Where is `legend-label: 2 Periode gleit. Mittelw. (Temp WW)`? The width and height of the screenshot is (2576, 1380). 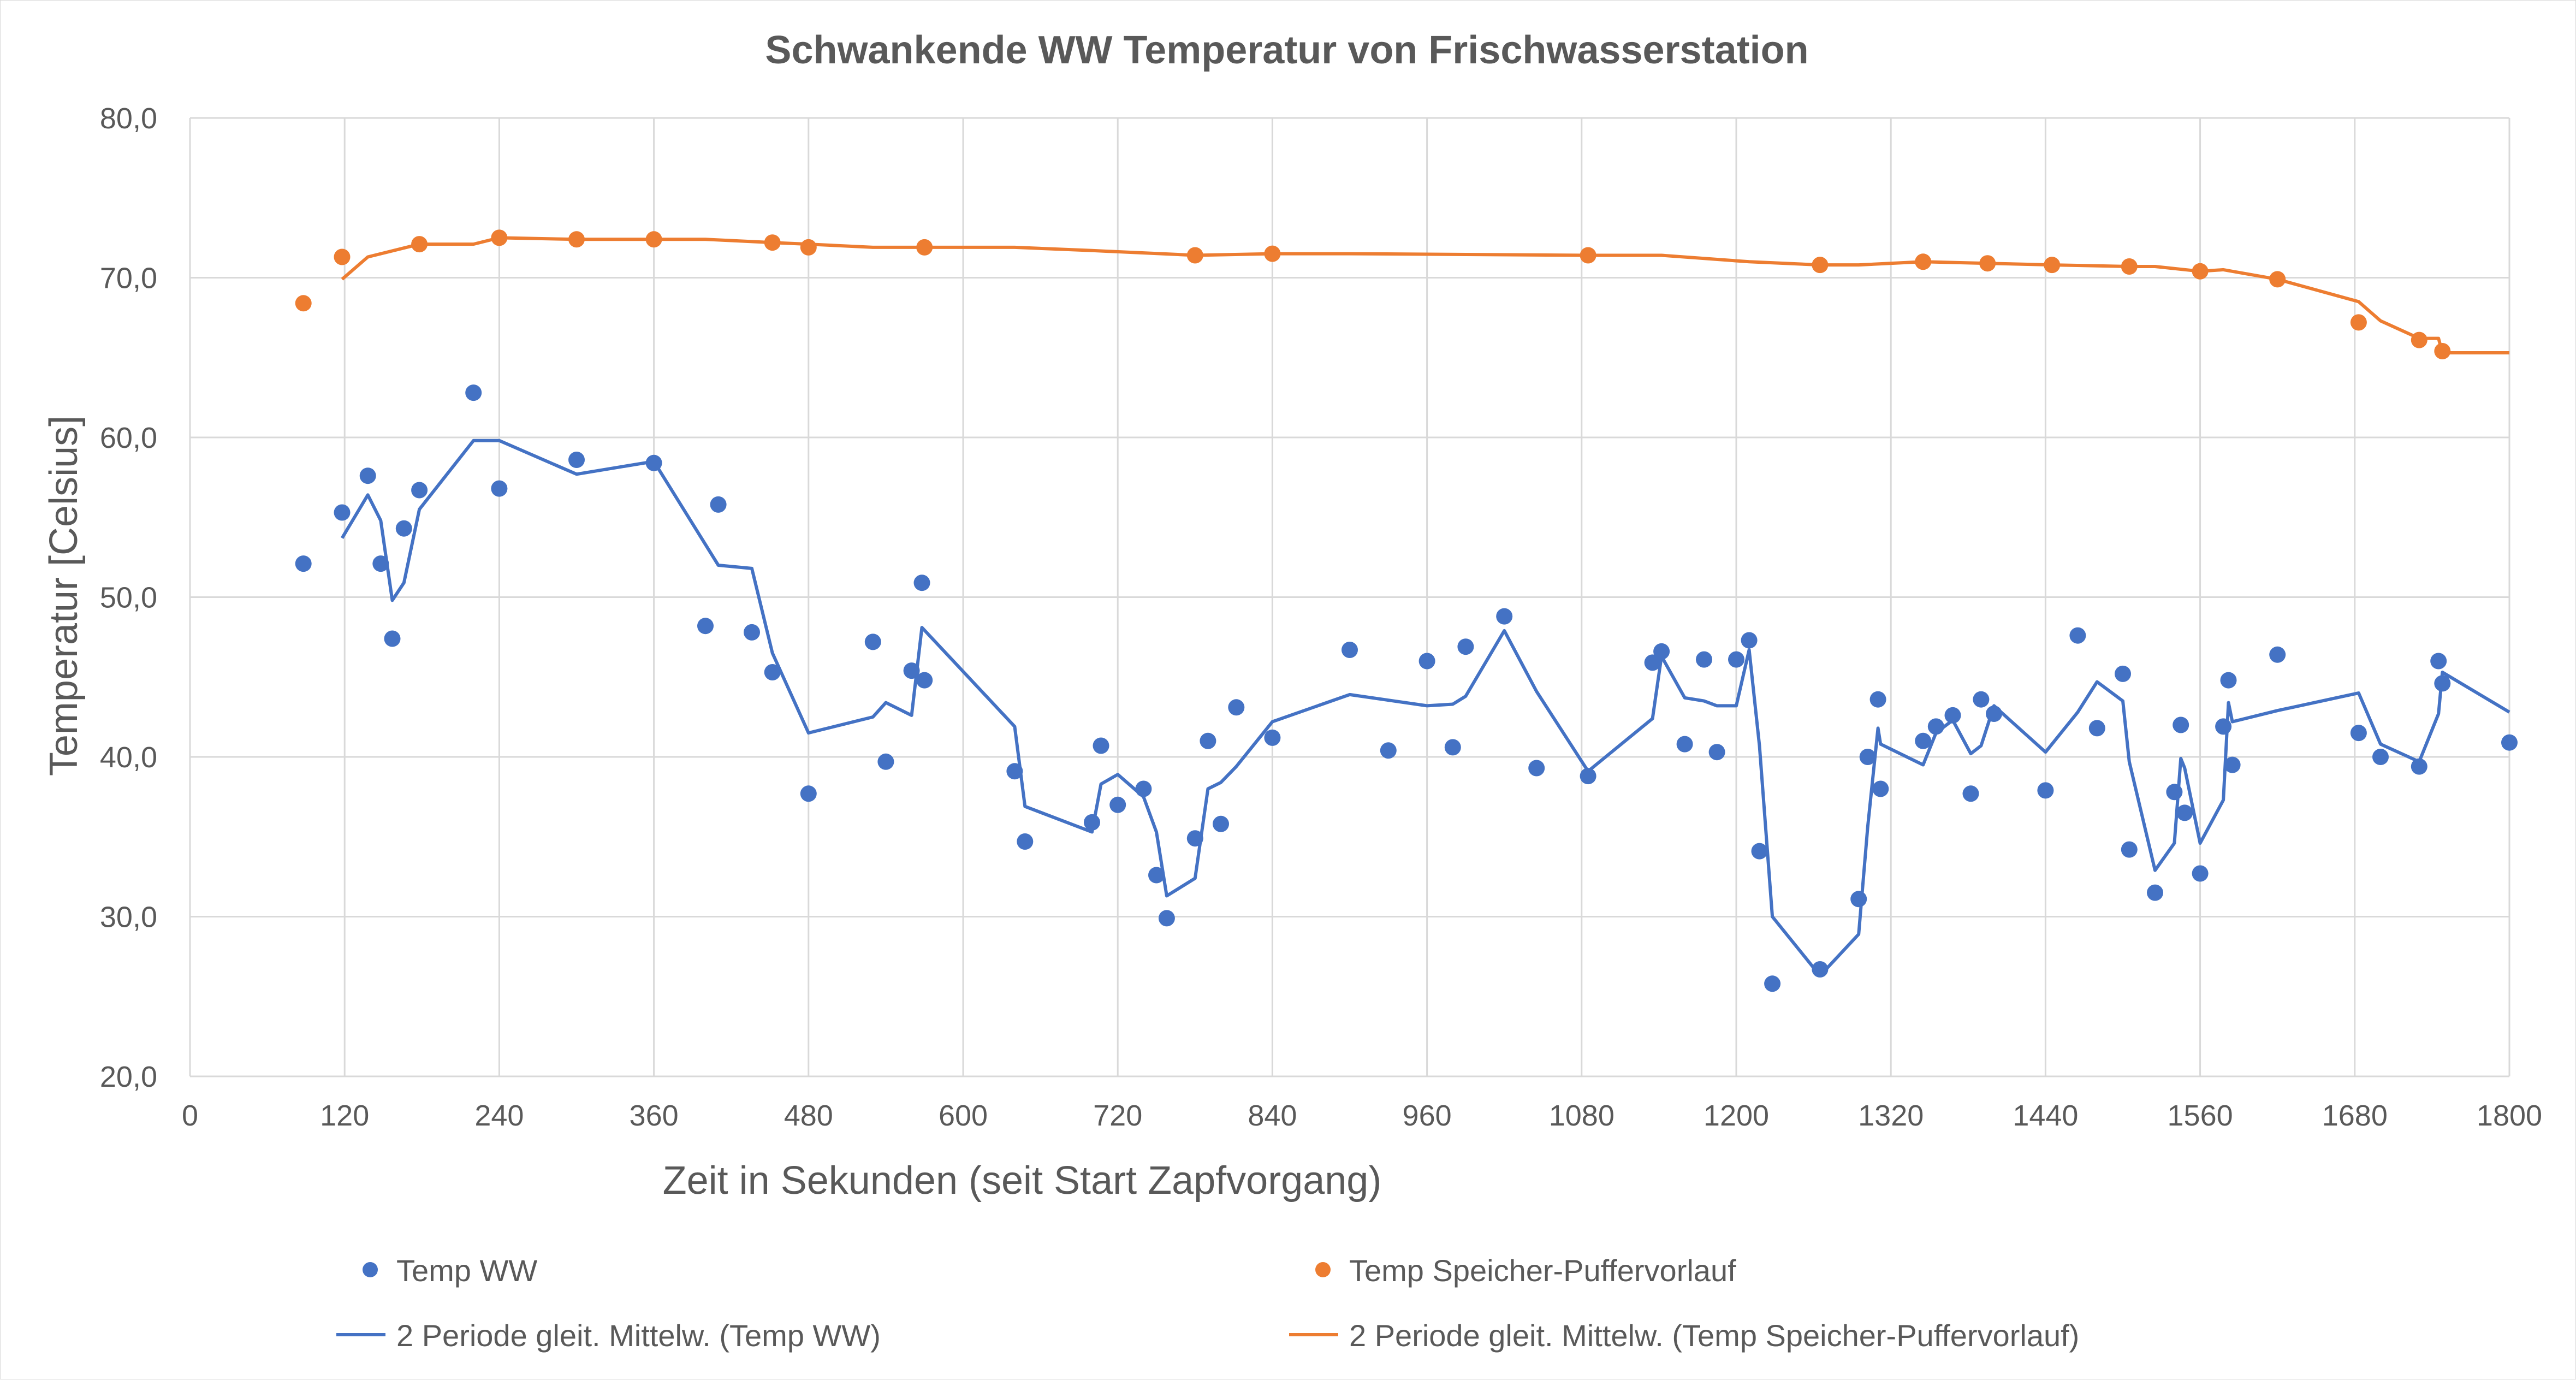
legend-label: 2 Periode gleit. Mittelw. (Temp WW) is located at coordinates (638, 1335).